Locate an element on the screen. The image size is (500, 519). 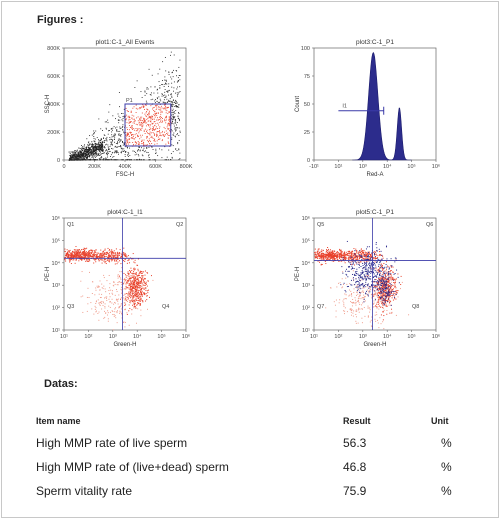
x-tick-label: 10³ is located at coordinates (363, 167).